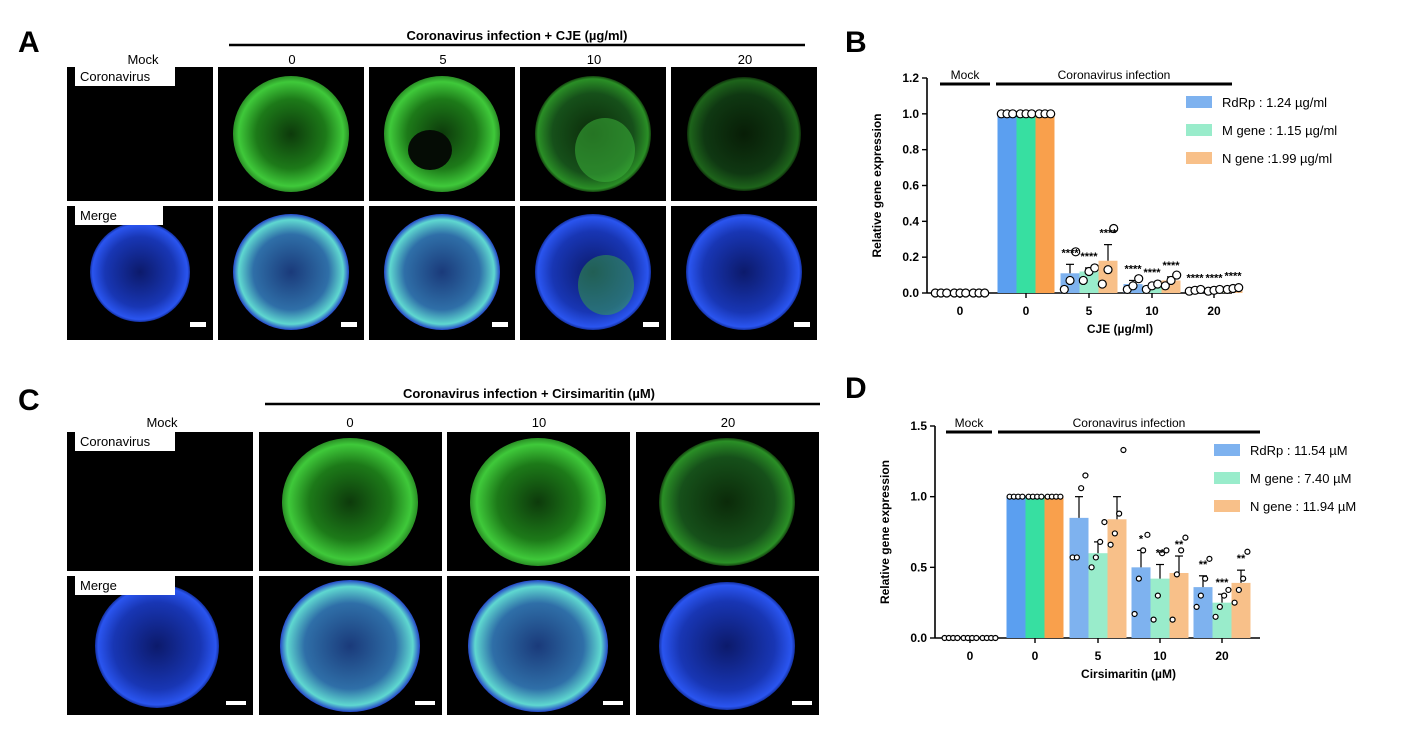  Describe the element at coordinates (745, 59) in the screenshot. I see `panel-a-condition-label: 20` at that location.